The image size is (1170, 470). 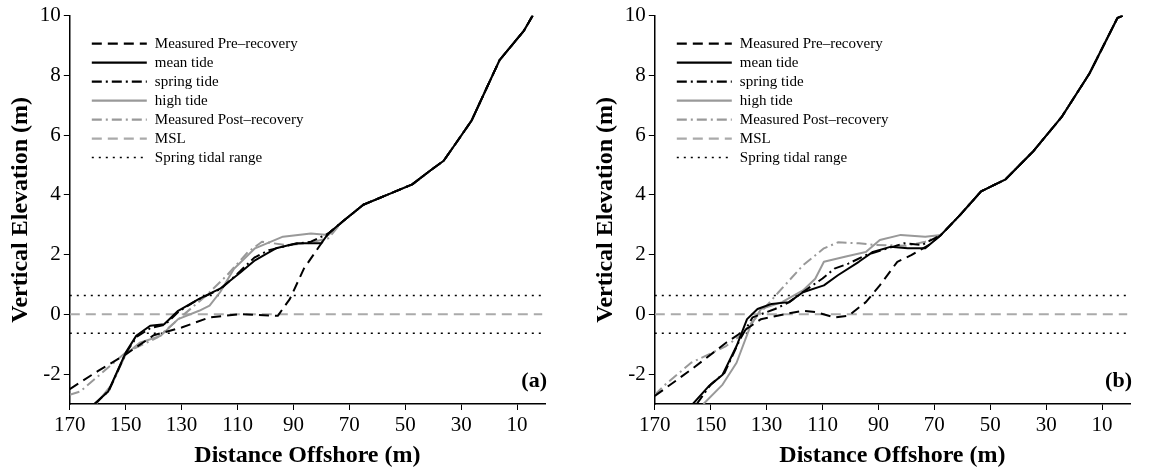 I want to click on annotation: (a), so click(x=534, y=379).